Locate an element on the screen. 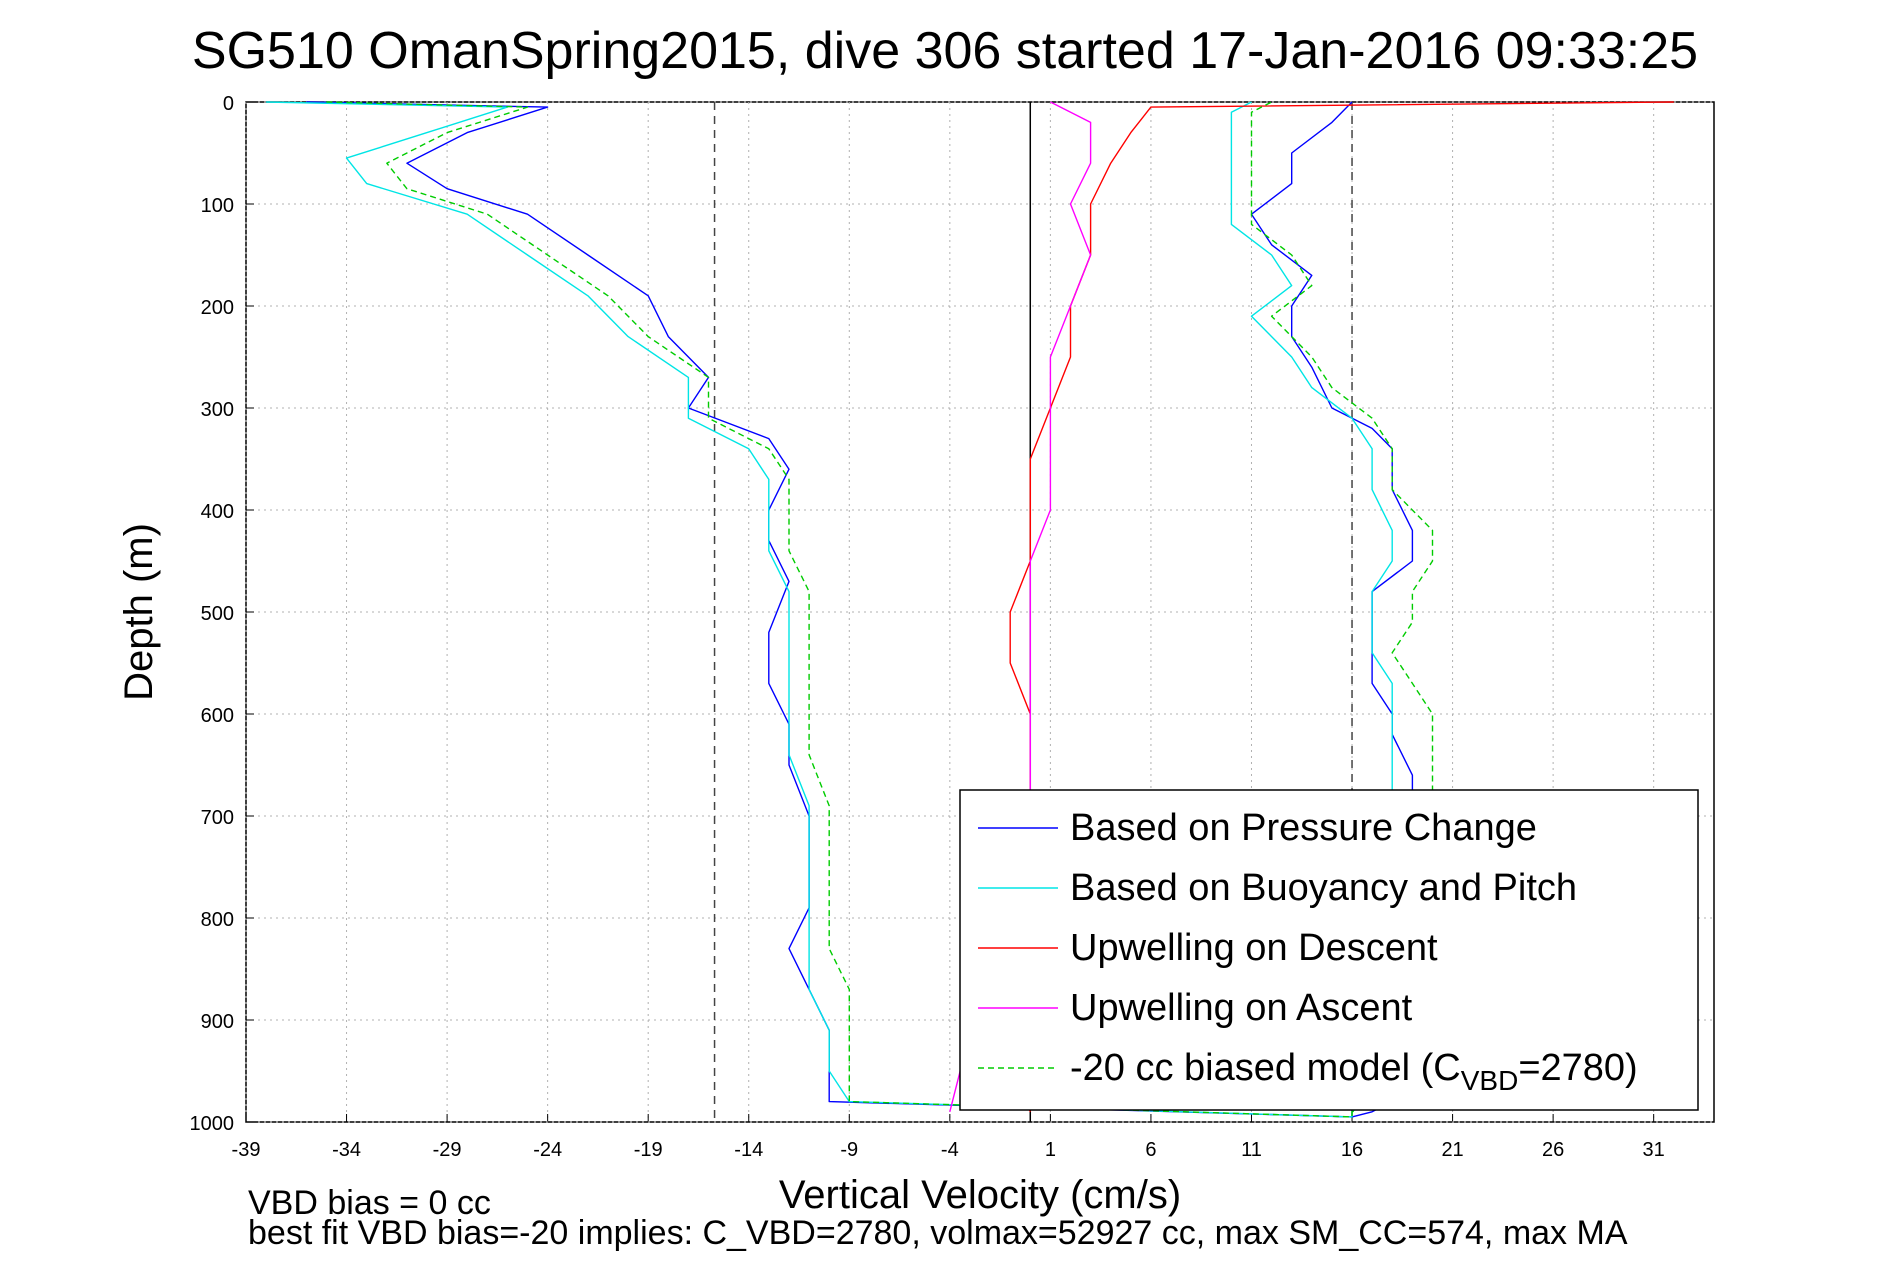 The image size is (1891, 1262). x-tick-label: 1 is located at coordinates (1050, 1150).